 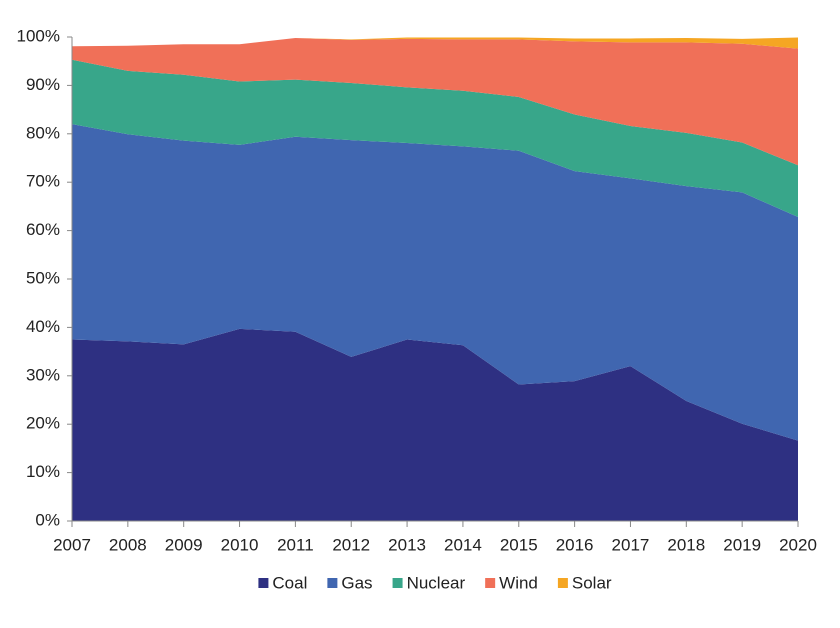 What do you see at coordinates (742, 544) in the screenshot?
I see `x-tick-label: 2019` at bounding box center [742, 544].